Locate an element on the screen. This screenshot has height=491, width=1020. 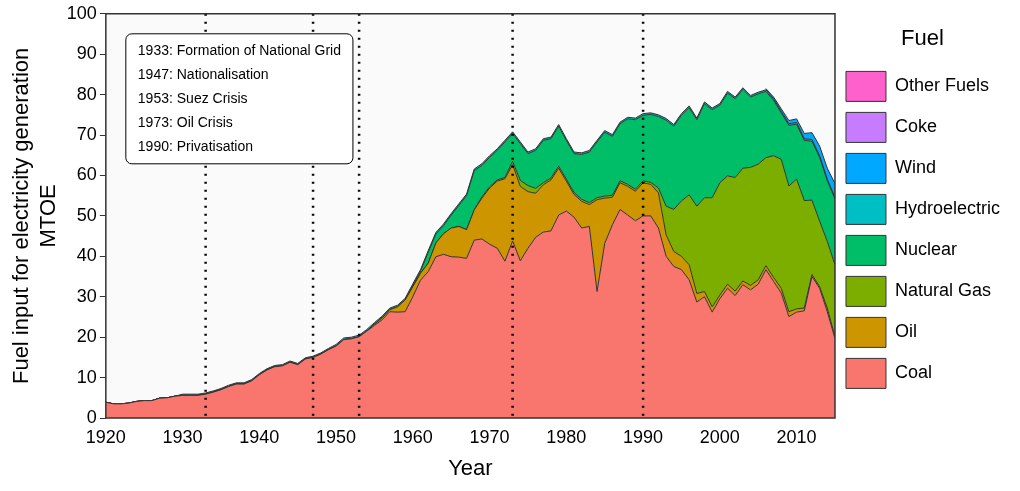
legend-label: Wind is located at coordinates (915, 167).